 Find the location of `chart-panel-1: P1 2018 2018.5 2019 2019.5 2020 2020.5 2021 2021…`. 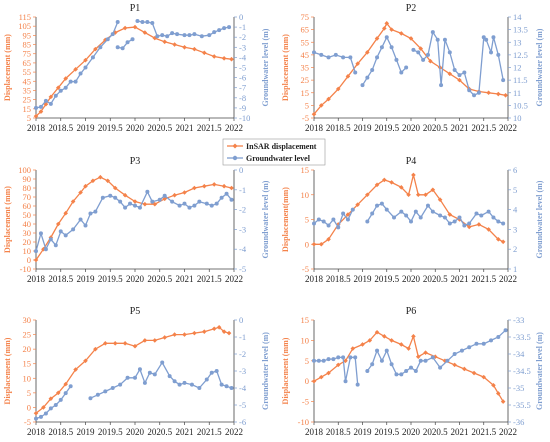

chart-panel-1: P1 2018 2018.5 2019 2019.5 2020 2020.5 2021 2021… is located at coordinates (136, 68).